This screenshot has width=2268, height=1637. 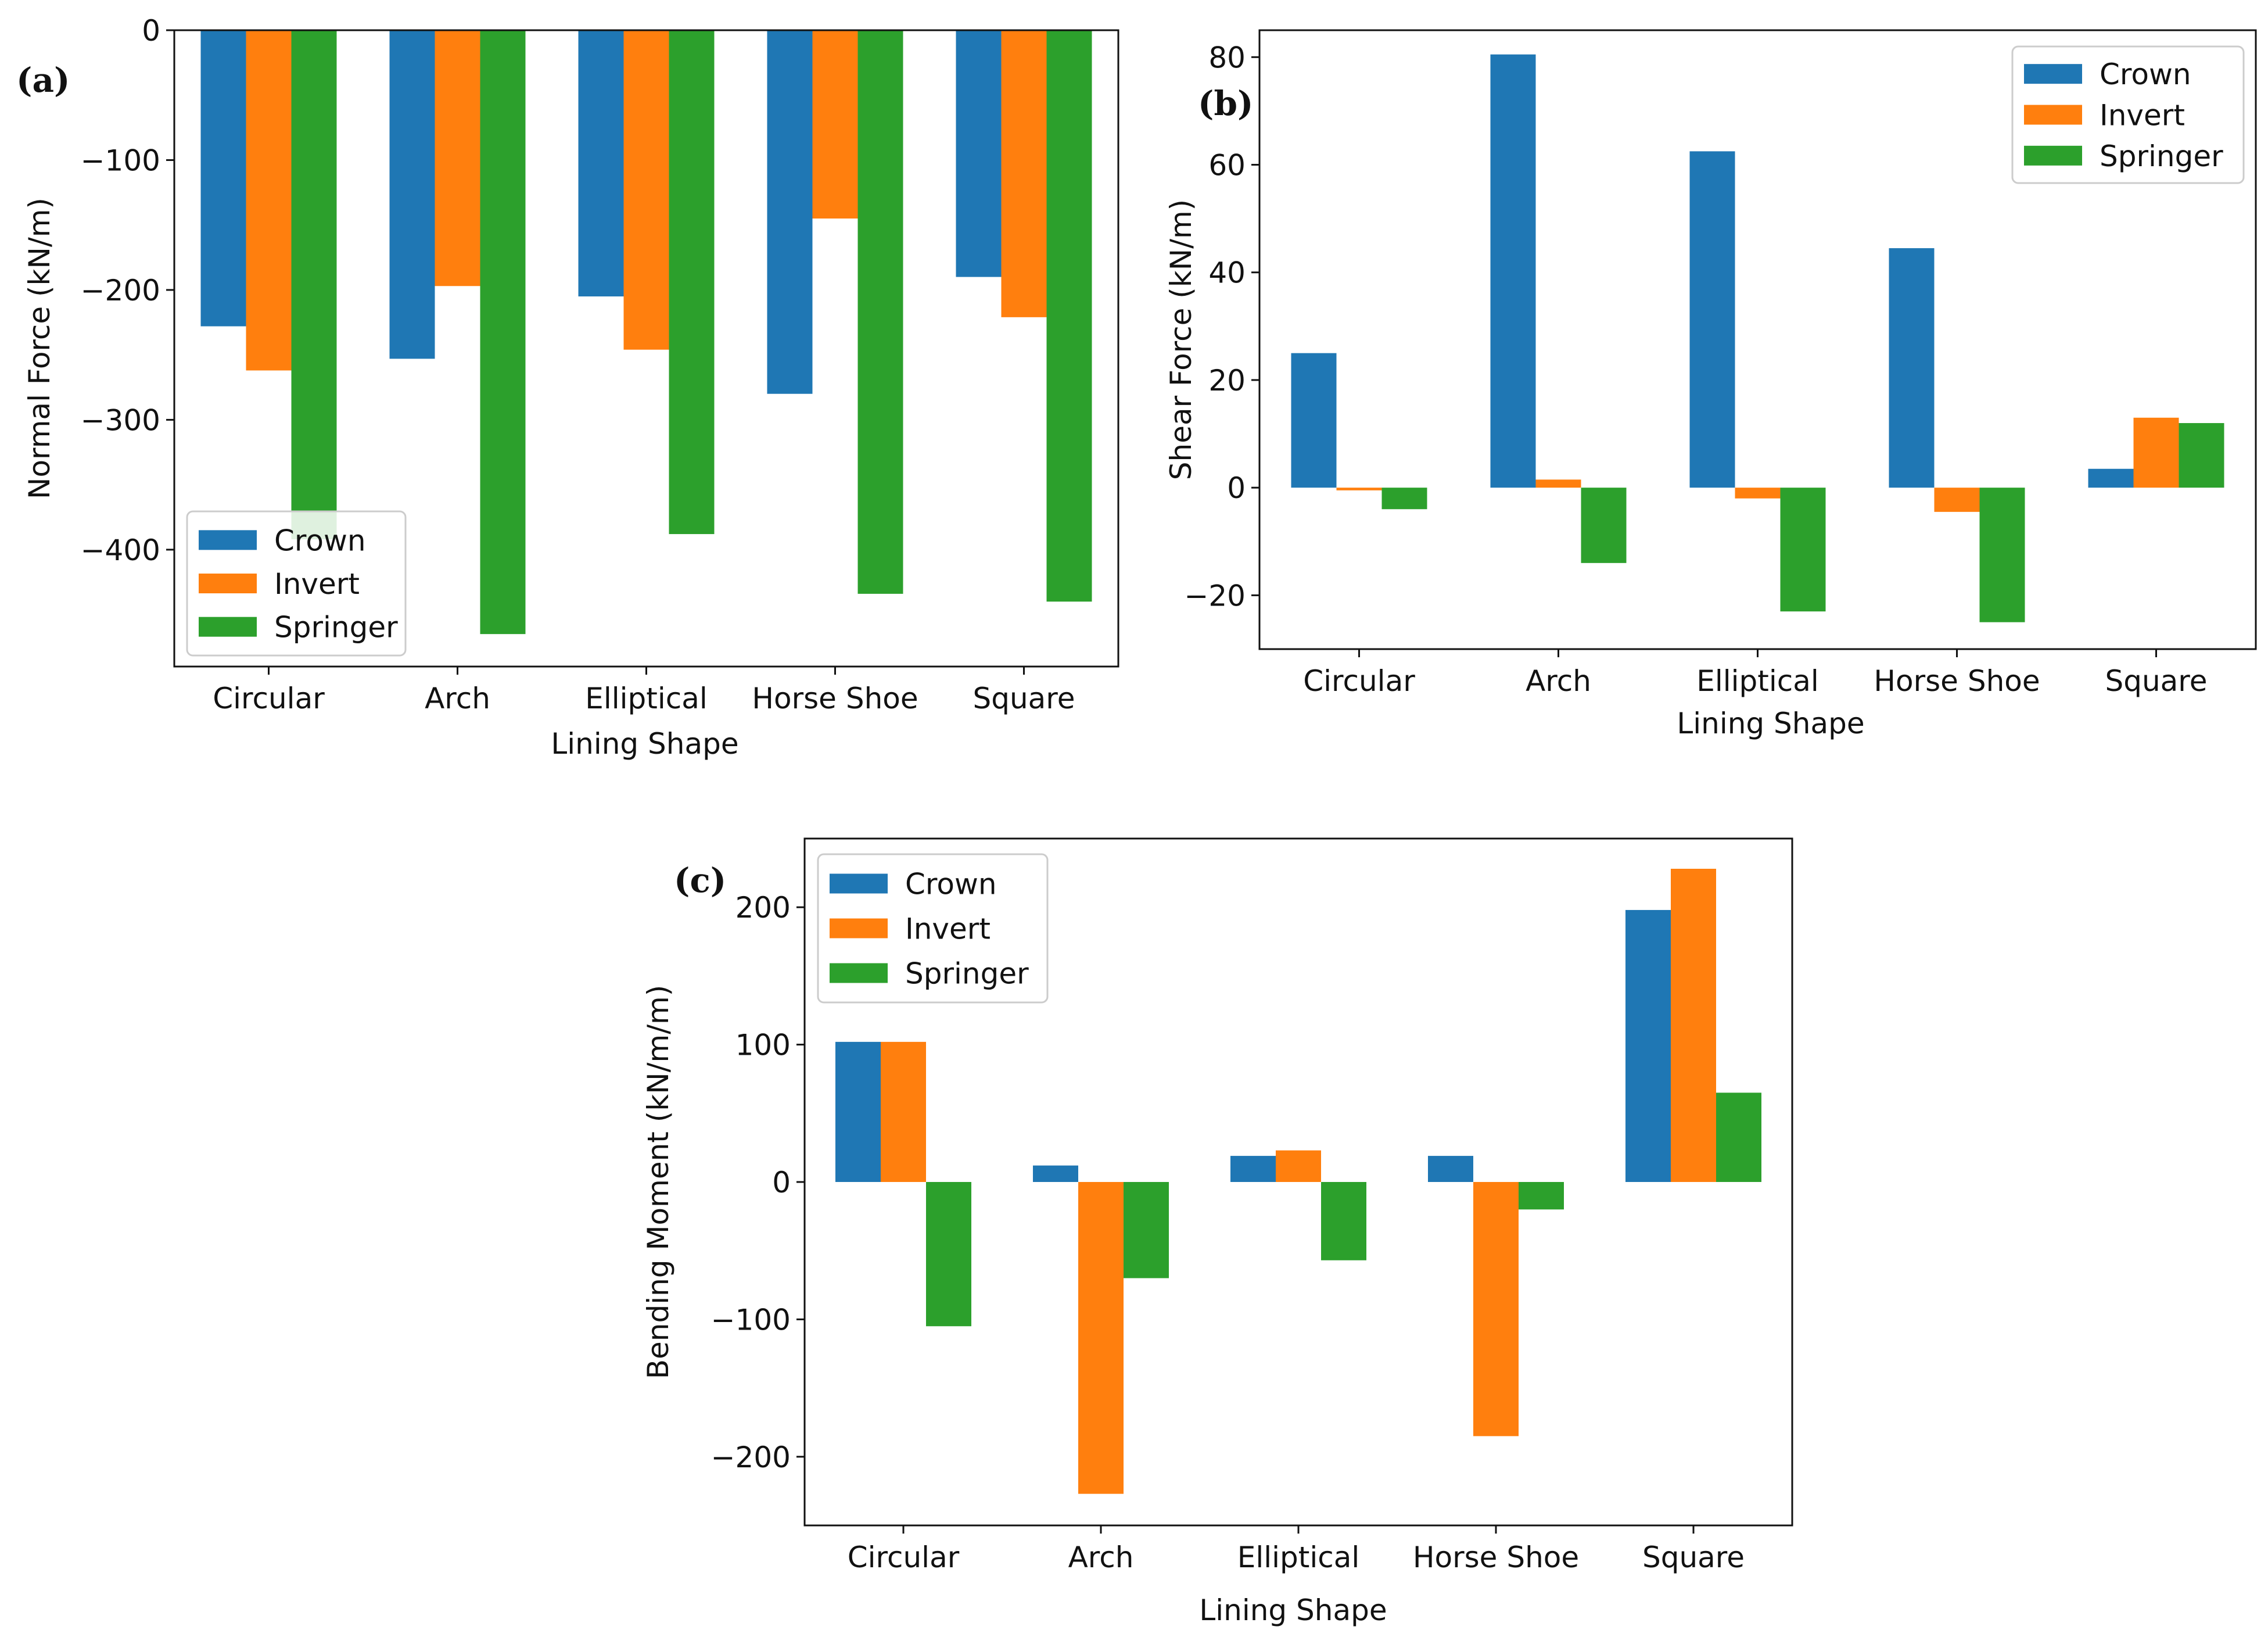 What do you see at coordinates (700, 881) in the screenshot?
I see `panel-label: (c)` at bounding box center [700, 881].